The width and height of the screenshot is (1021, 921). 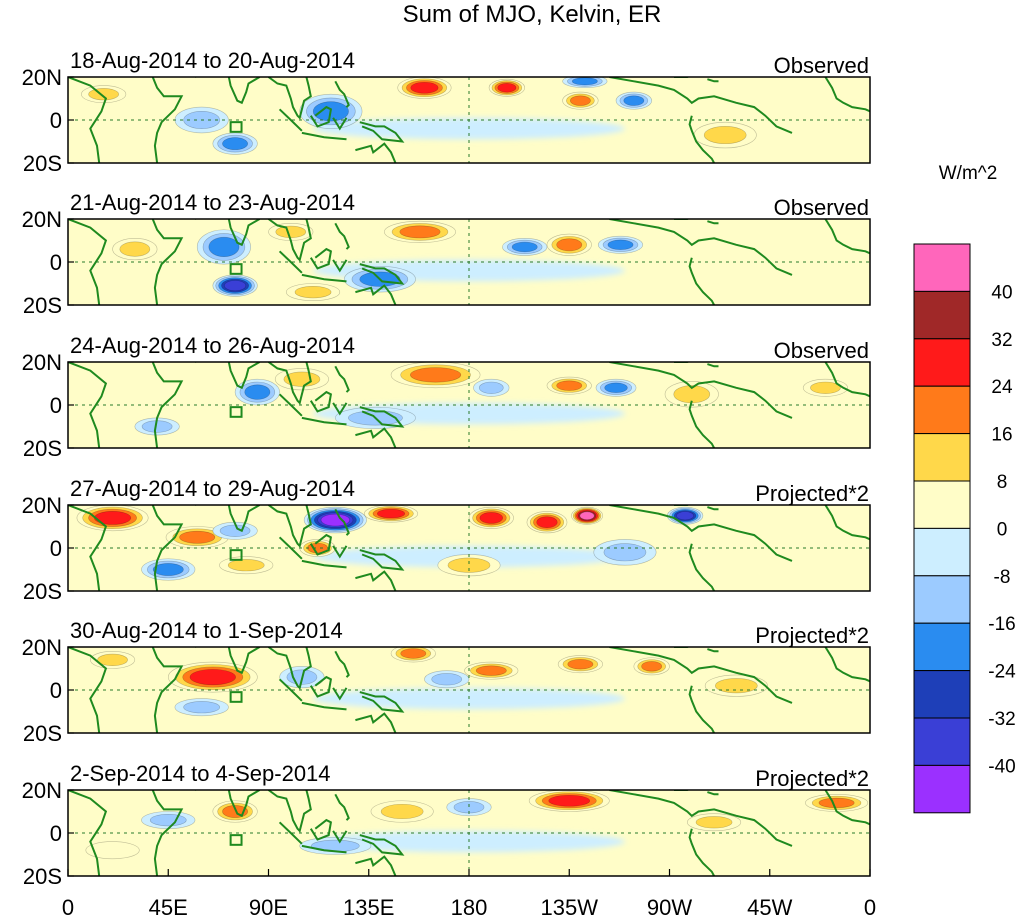 I want to click on colorbar-label: 24, so click(x=1002, y=387).